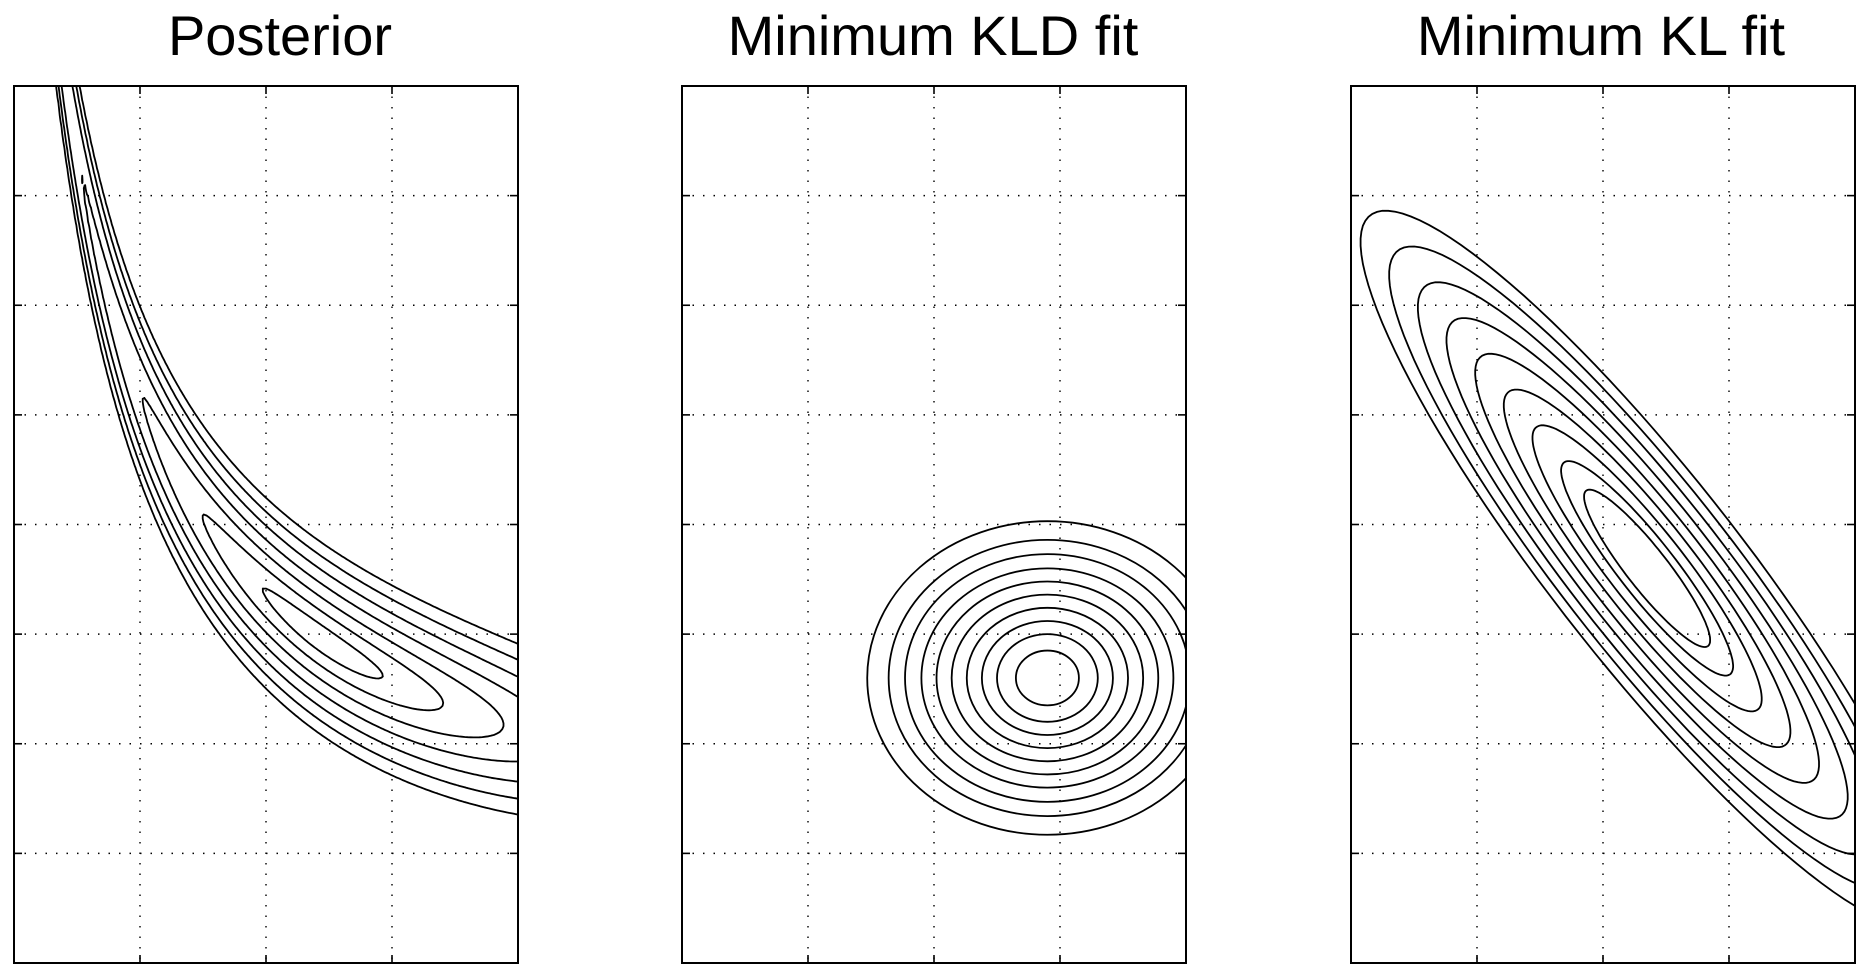 This screenshot has height=972, width=1866. I want to click on panel-title-minimum-kl-fit: Minimum KL fit, so click(1601, 35).